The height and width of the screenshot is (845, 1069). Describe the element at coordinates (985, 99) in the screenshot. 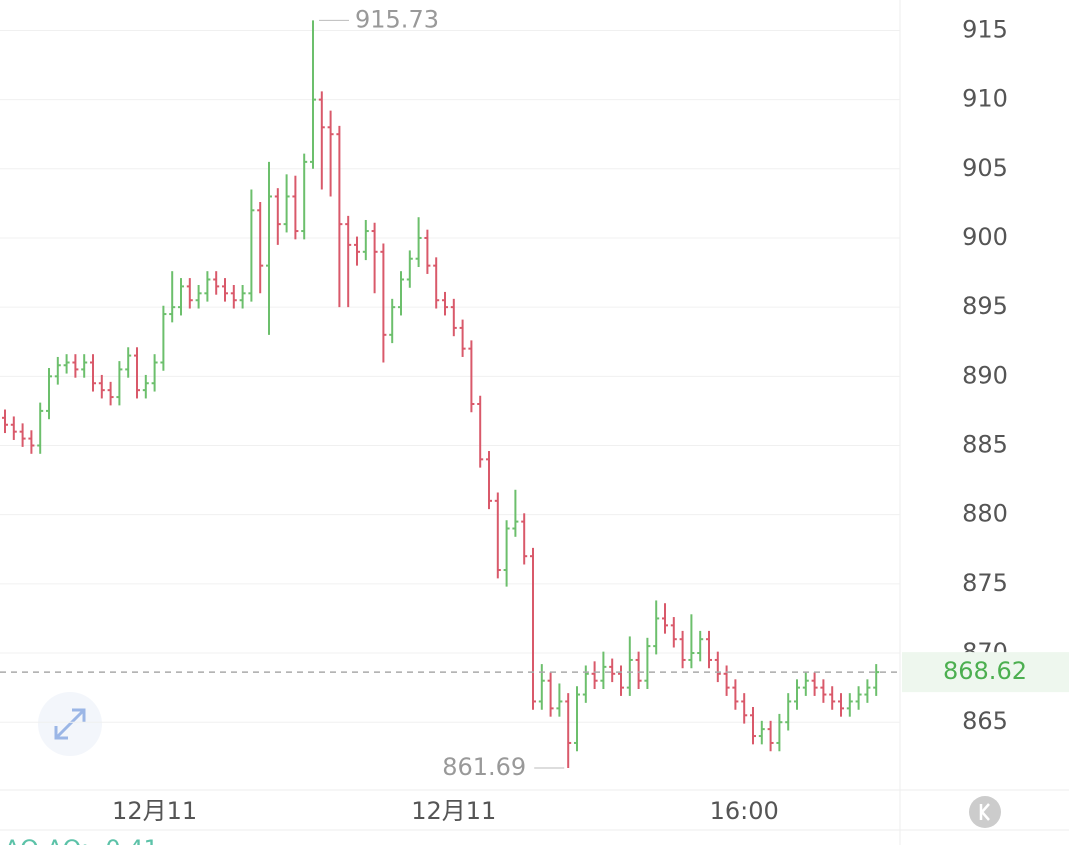

I see `y-tick-label: 910` at that location.